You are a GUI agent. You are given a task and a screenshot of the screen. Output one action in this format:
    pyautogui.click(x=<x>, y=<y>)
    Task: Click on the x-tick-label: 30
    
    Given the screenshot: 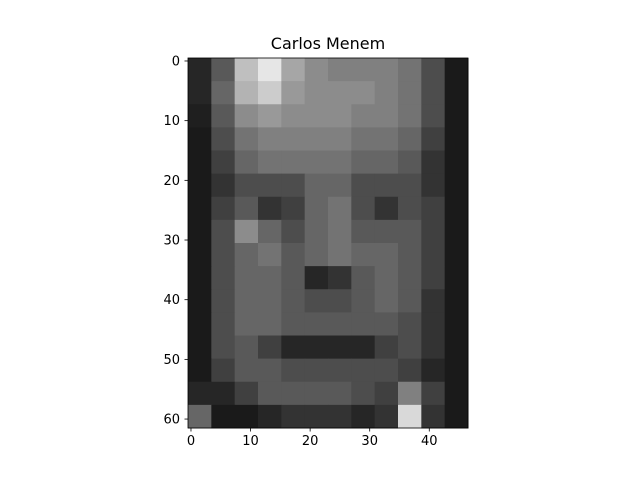 What is the action you would take?
    pyautogui.click(x=369, y=441)
    